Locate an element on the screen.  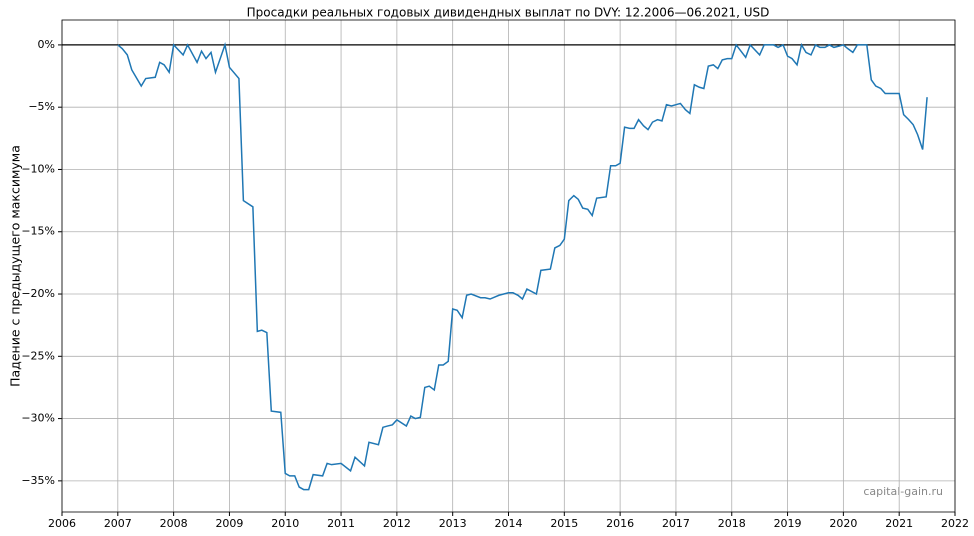
x-tick-label: 2022 is located at coordinates (955, 523).